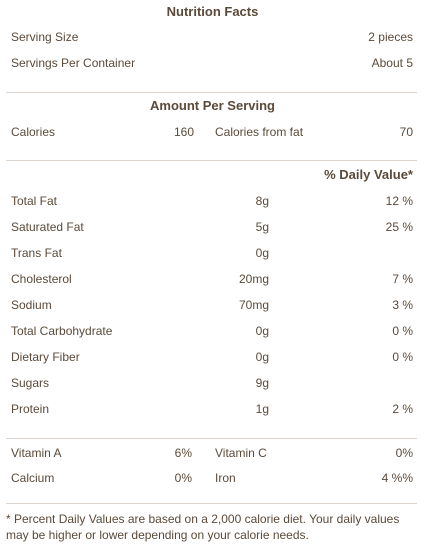 This screenshot has height=560, width=425. I want to click on nutrient-amount: 20mg, so click(253, 279).